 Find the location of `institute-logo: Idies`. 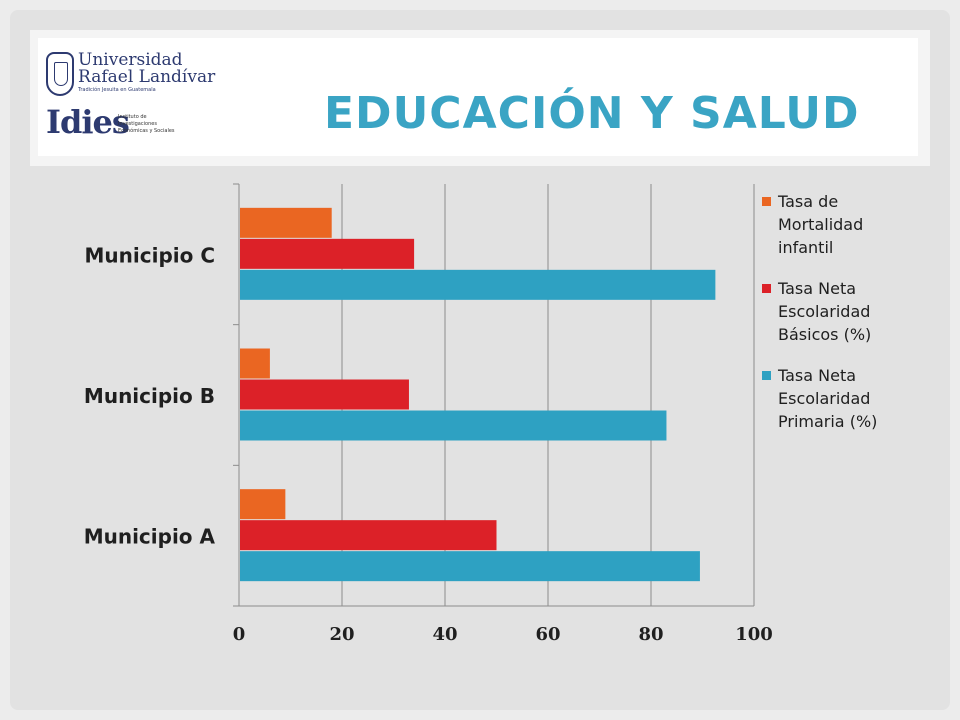

institute-logo: Idies is located at coordinates (88, 122).